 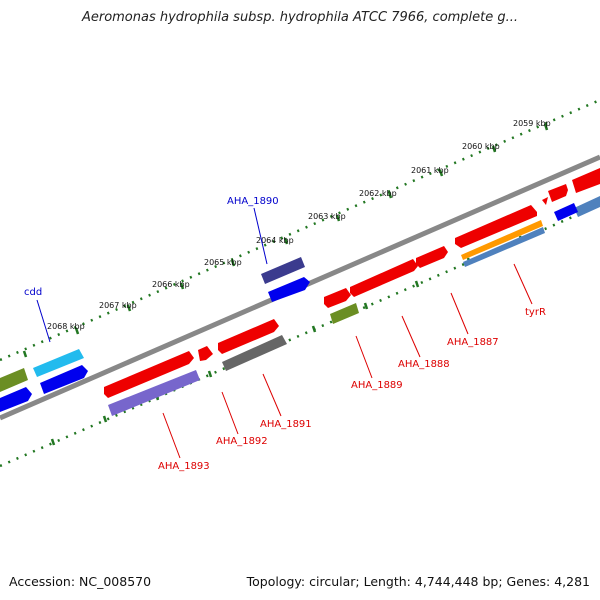 I want to click on gene-cds-blue-far-left, so click(x=16, y=399).